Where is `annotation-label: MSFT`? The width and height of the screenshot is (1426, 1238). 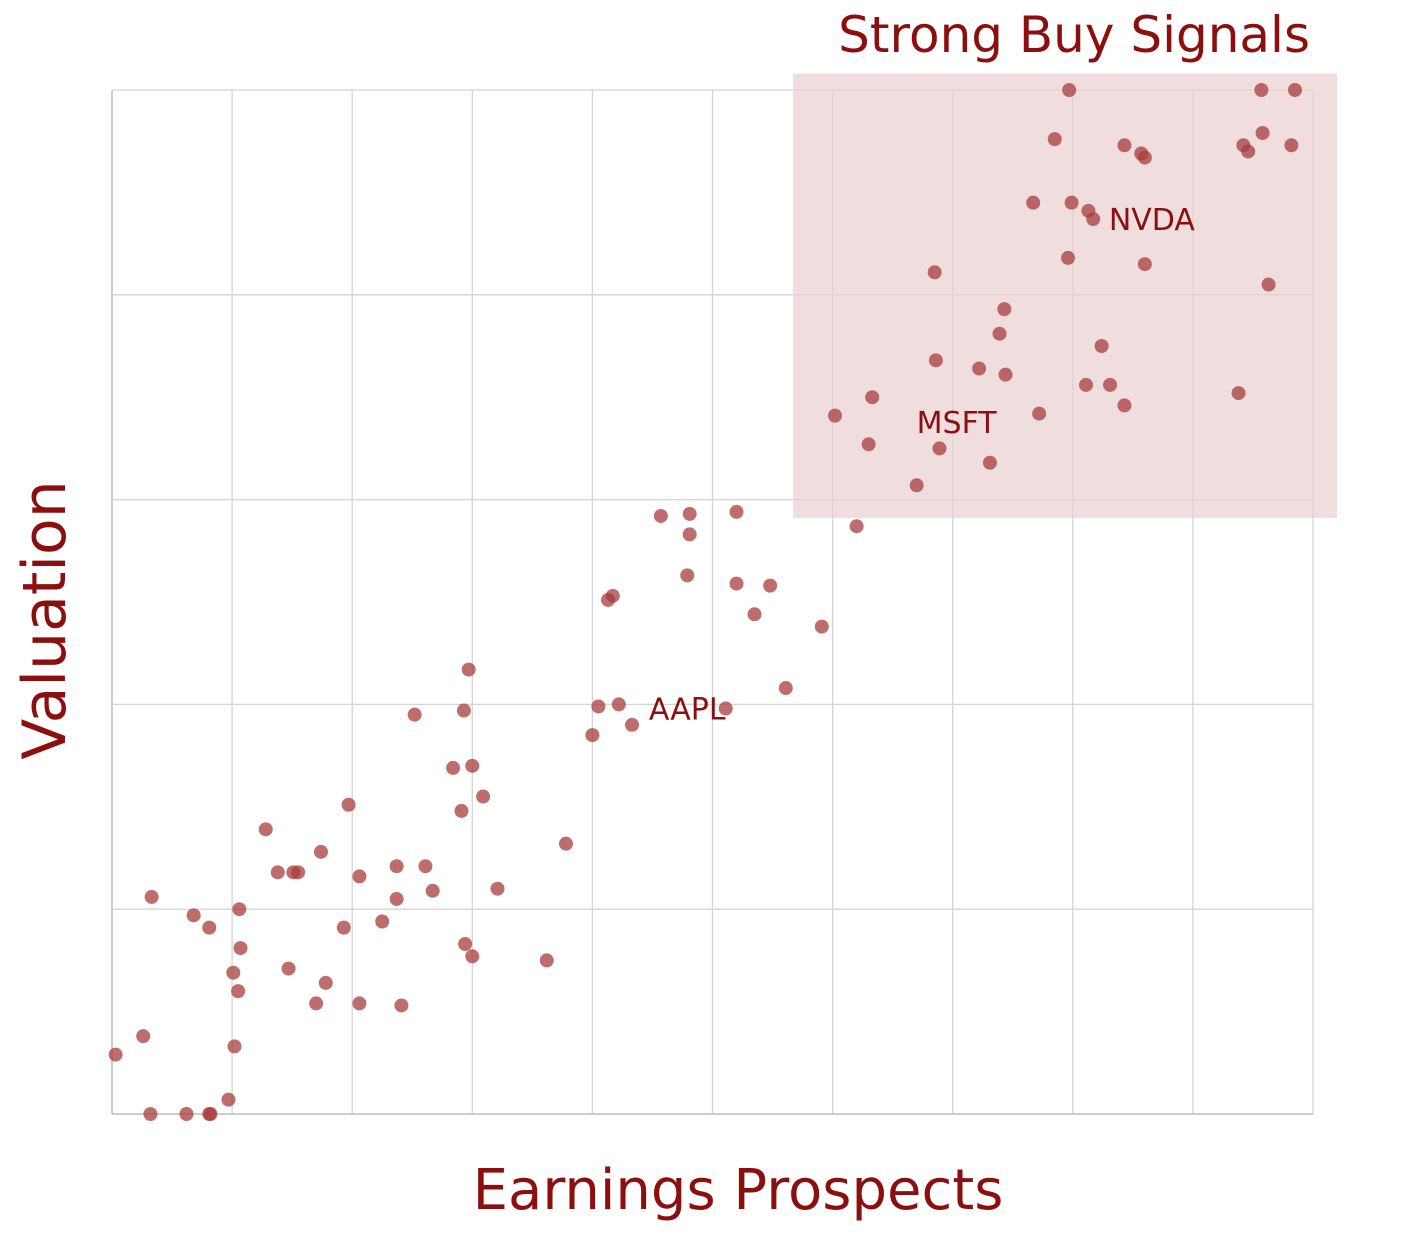 annotation-label: MSFT is located at coordinates (957, 423).